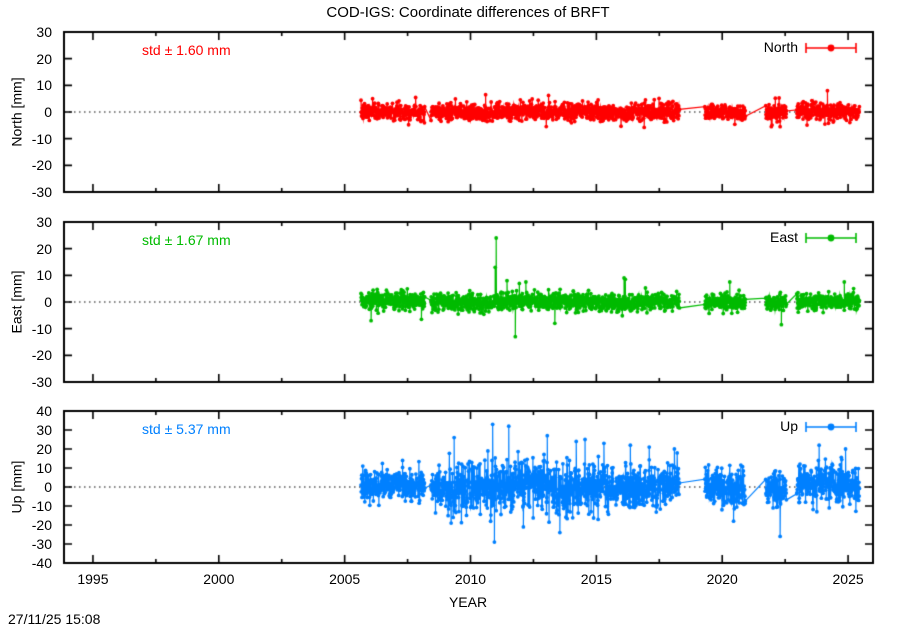 Image resolution: width=900 pixels, height=630 pixels. I want to click on x-axis-label: YEAR, so click(468, 602).